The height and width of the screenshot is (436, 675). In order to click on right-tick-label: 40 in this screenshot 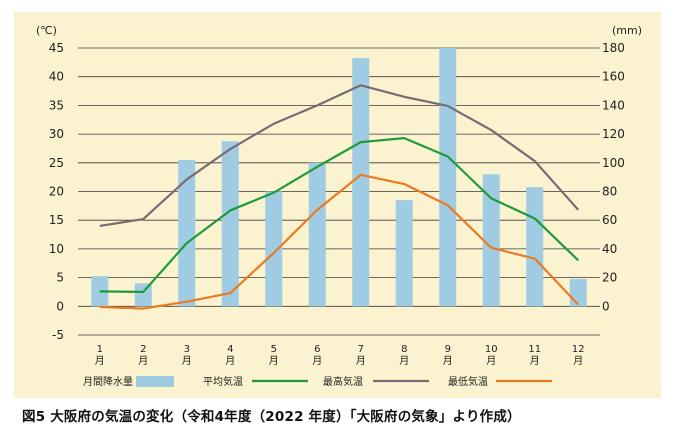, I will do `click(609, 249)`.